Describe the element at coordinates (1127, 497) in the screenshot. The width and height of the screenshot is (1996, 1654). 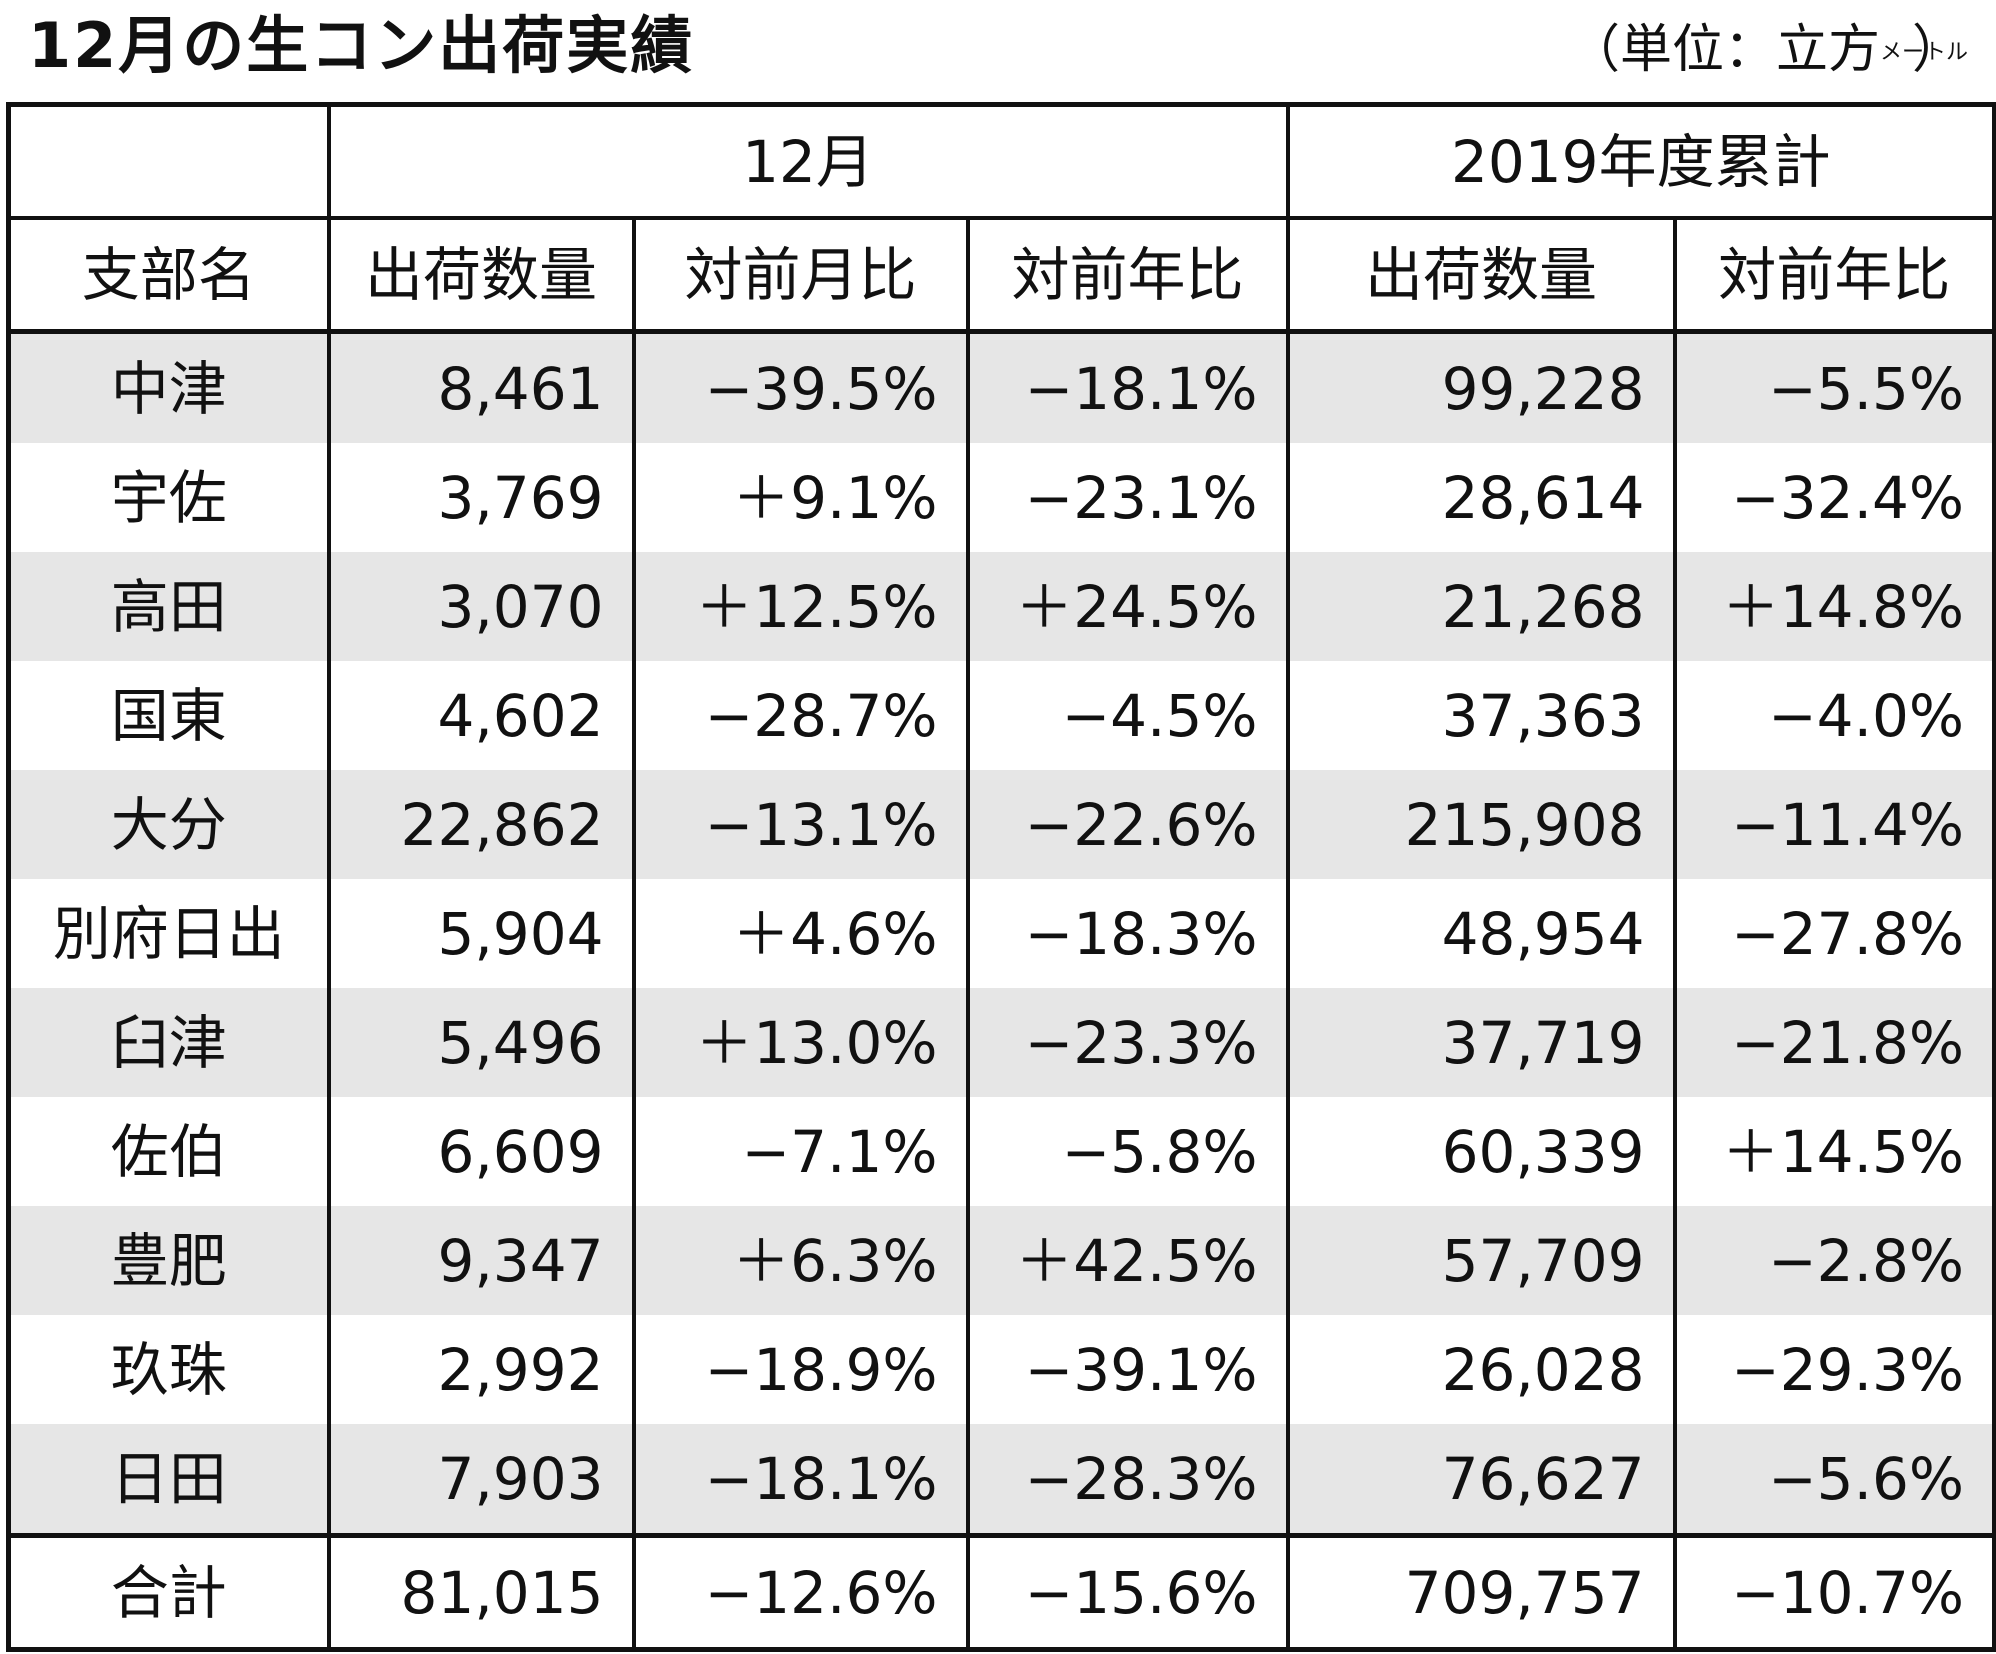
I see `yoy-cell: −23.1%` at that location.